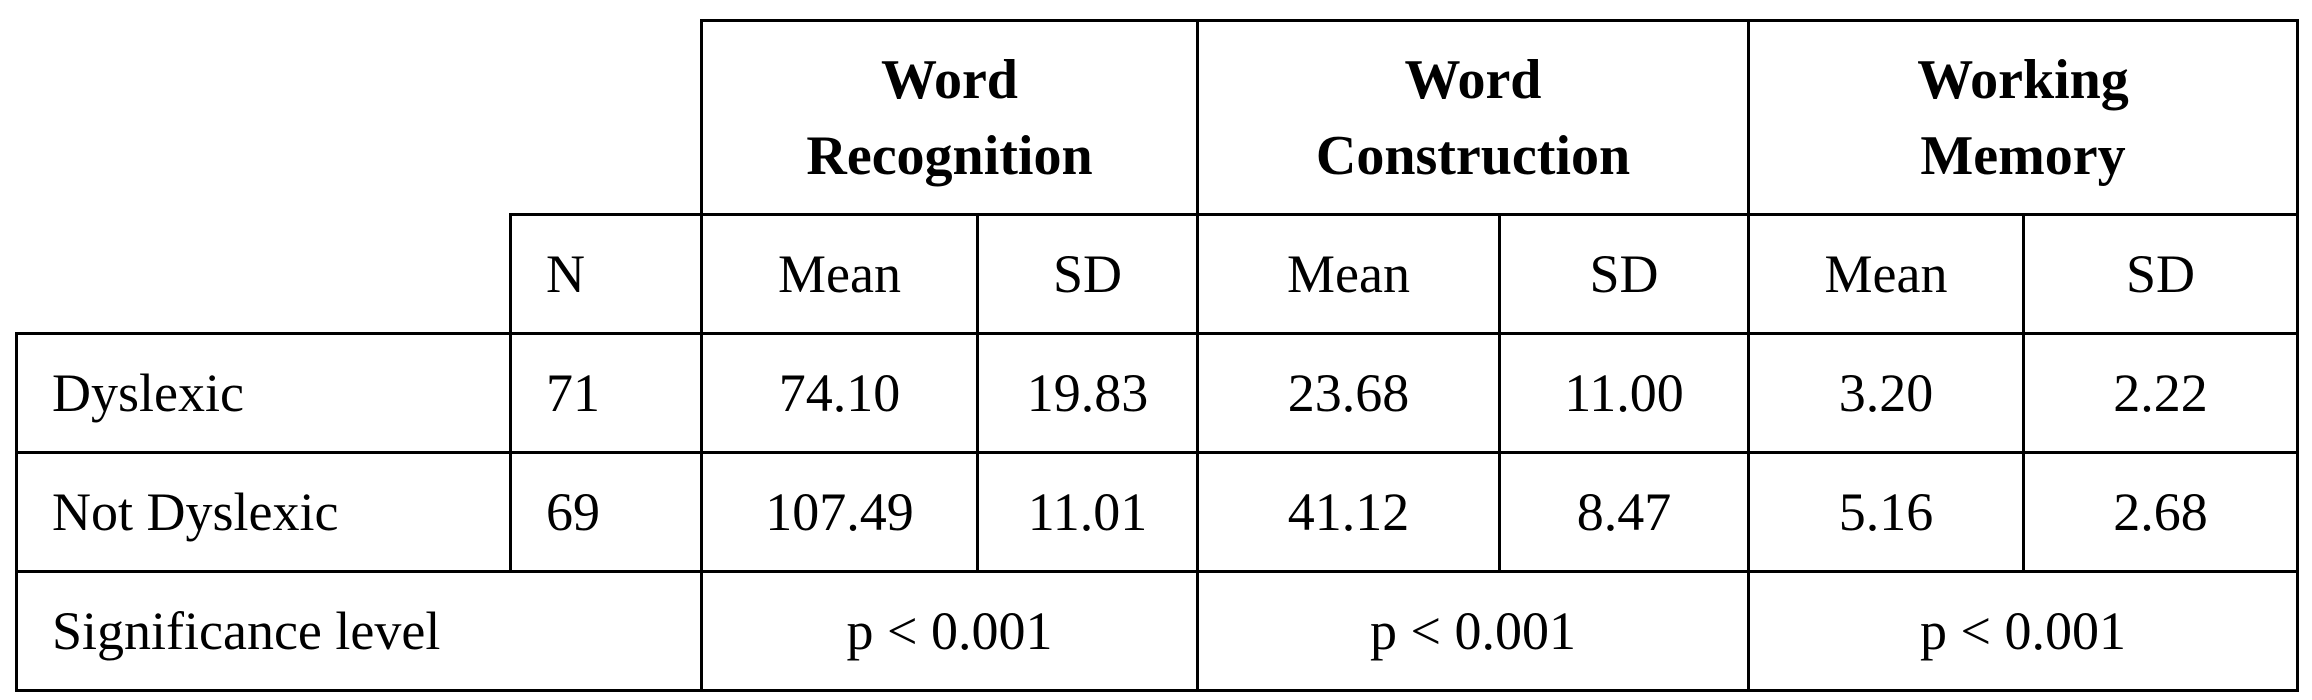  I want to click on column-header: N, so click(606, 274).